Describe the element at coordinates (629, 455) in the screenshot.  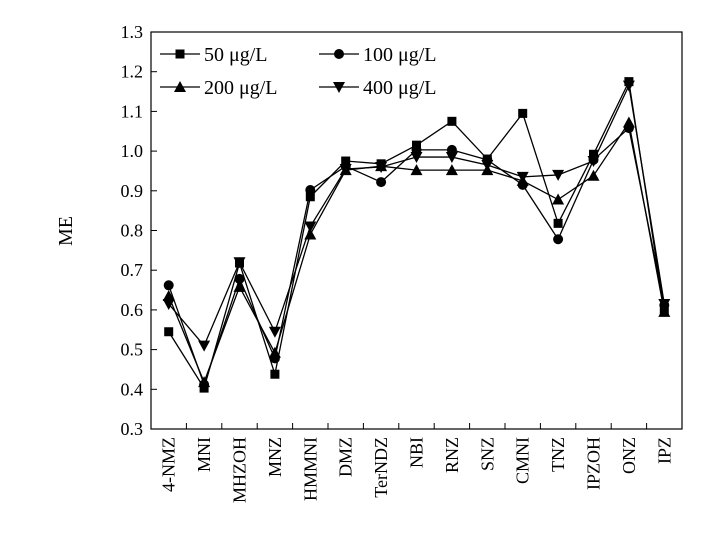
I see `x-tick-label: ONZ` at that location.